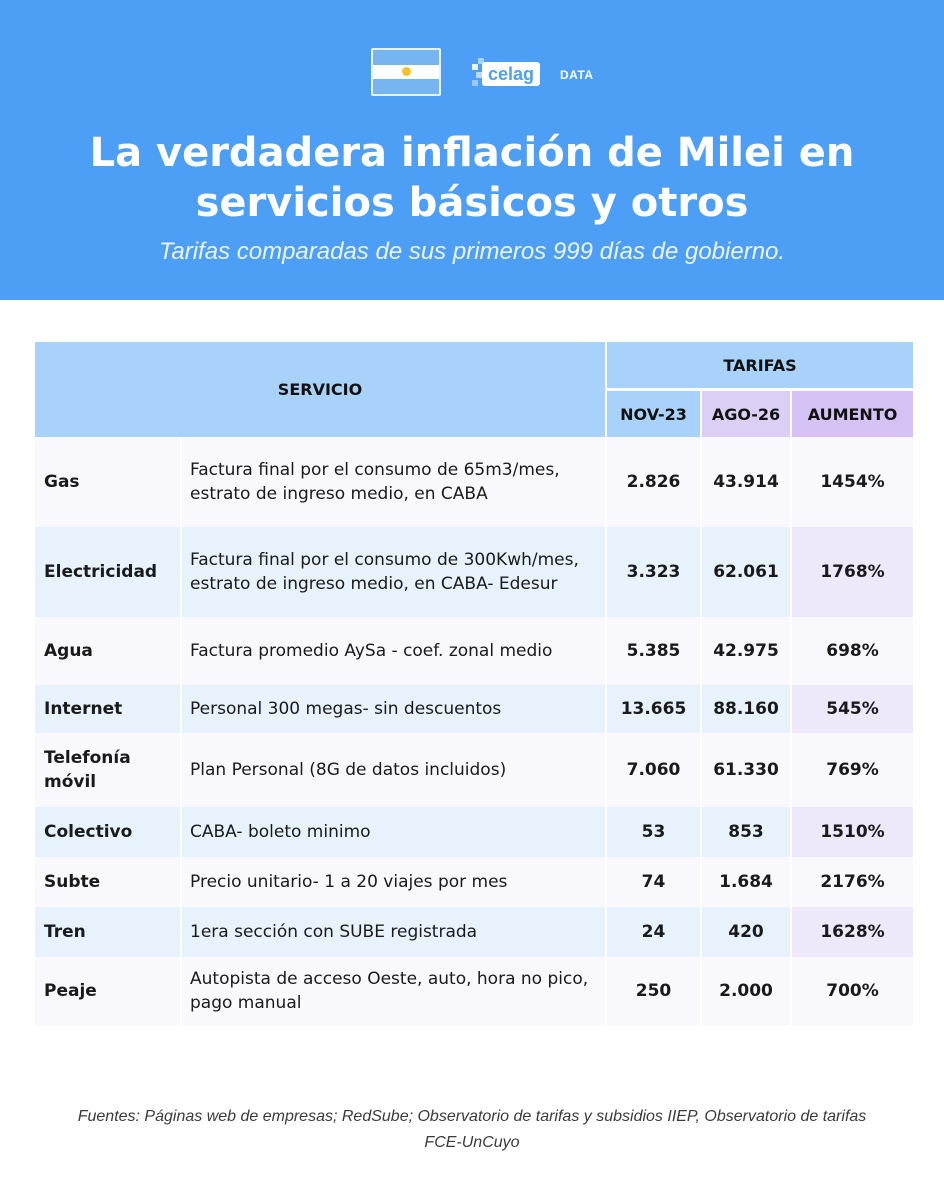 The height and width of the screenshot is (1180, 944). Describe the element at coordinates (394, 832) in the screenshot. I see `service-description: CABA- boleto minimo` at that location.